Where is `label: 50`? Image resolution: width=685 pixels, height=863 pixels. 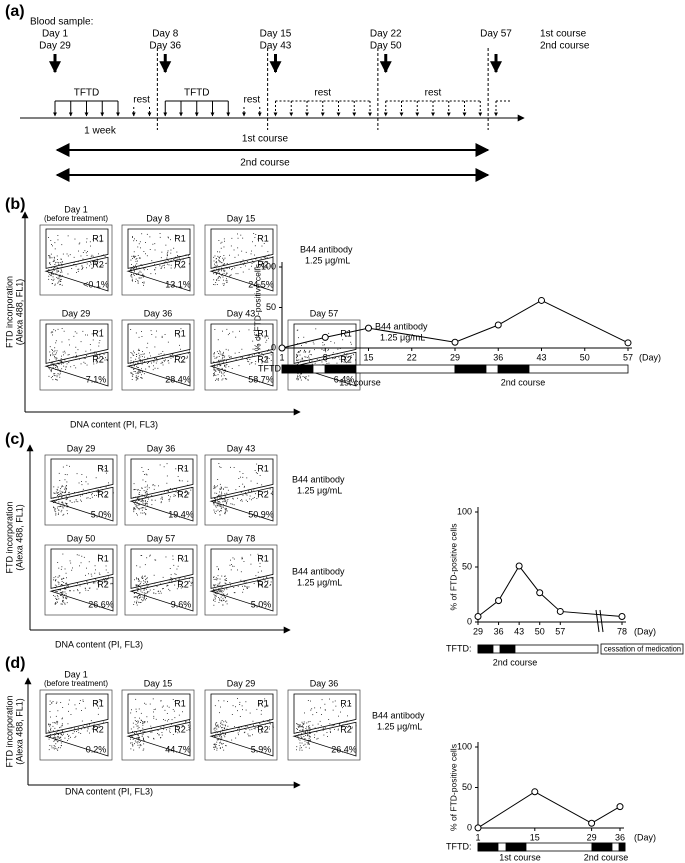
label: 50 is located at coordinates (467, 566).